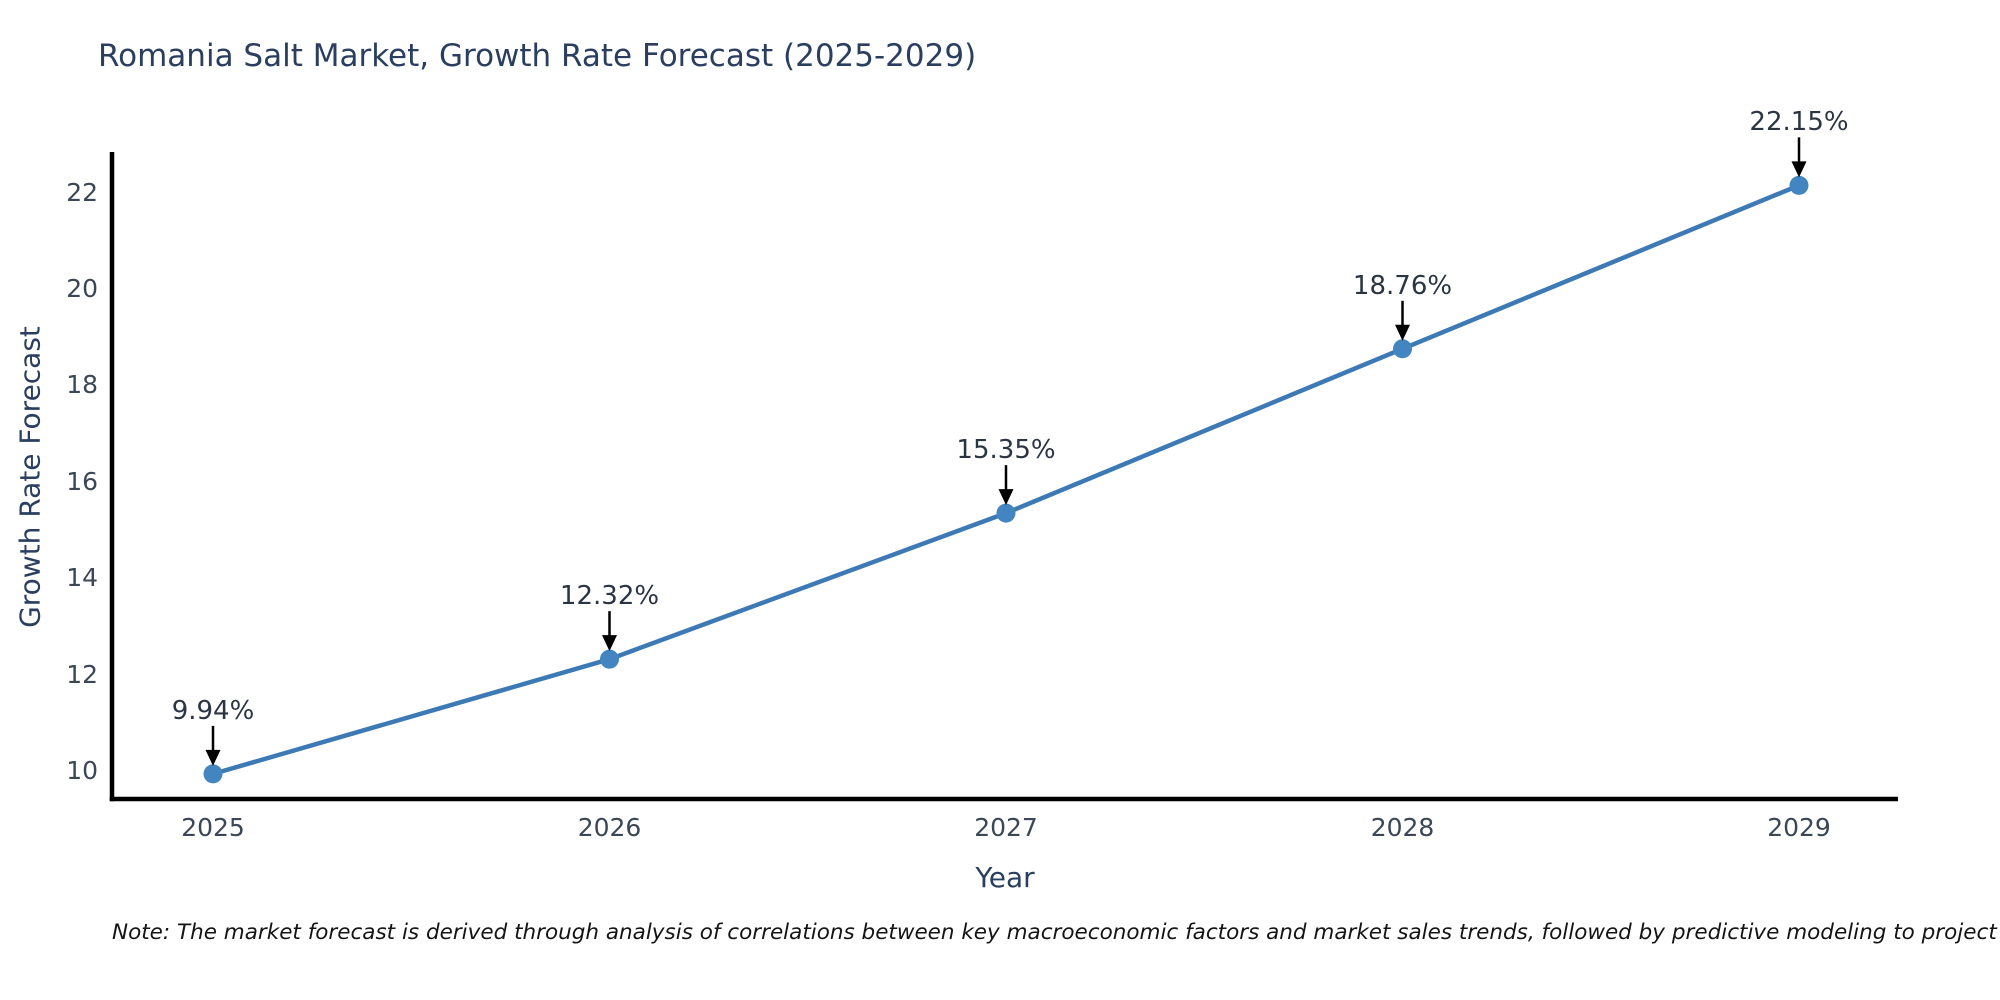 The image size is (2000, 1000). What do you see at coordinates (82, 192) in the screenshot?
I see `y-tick-label: 22` at bounding box center [82, 192].